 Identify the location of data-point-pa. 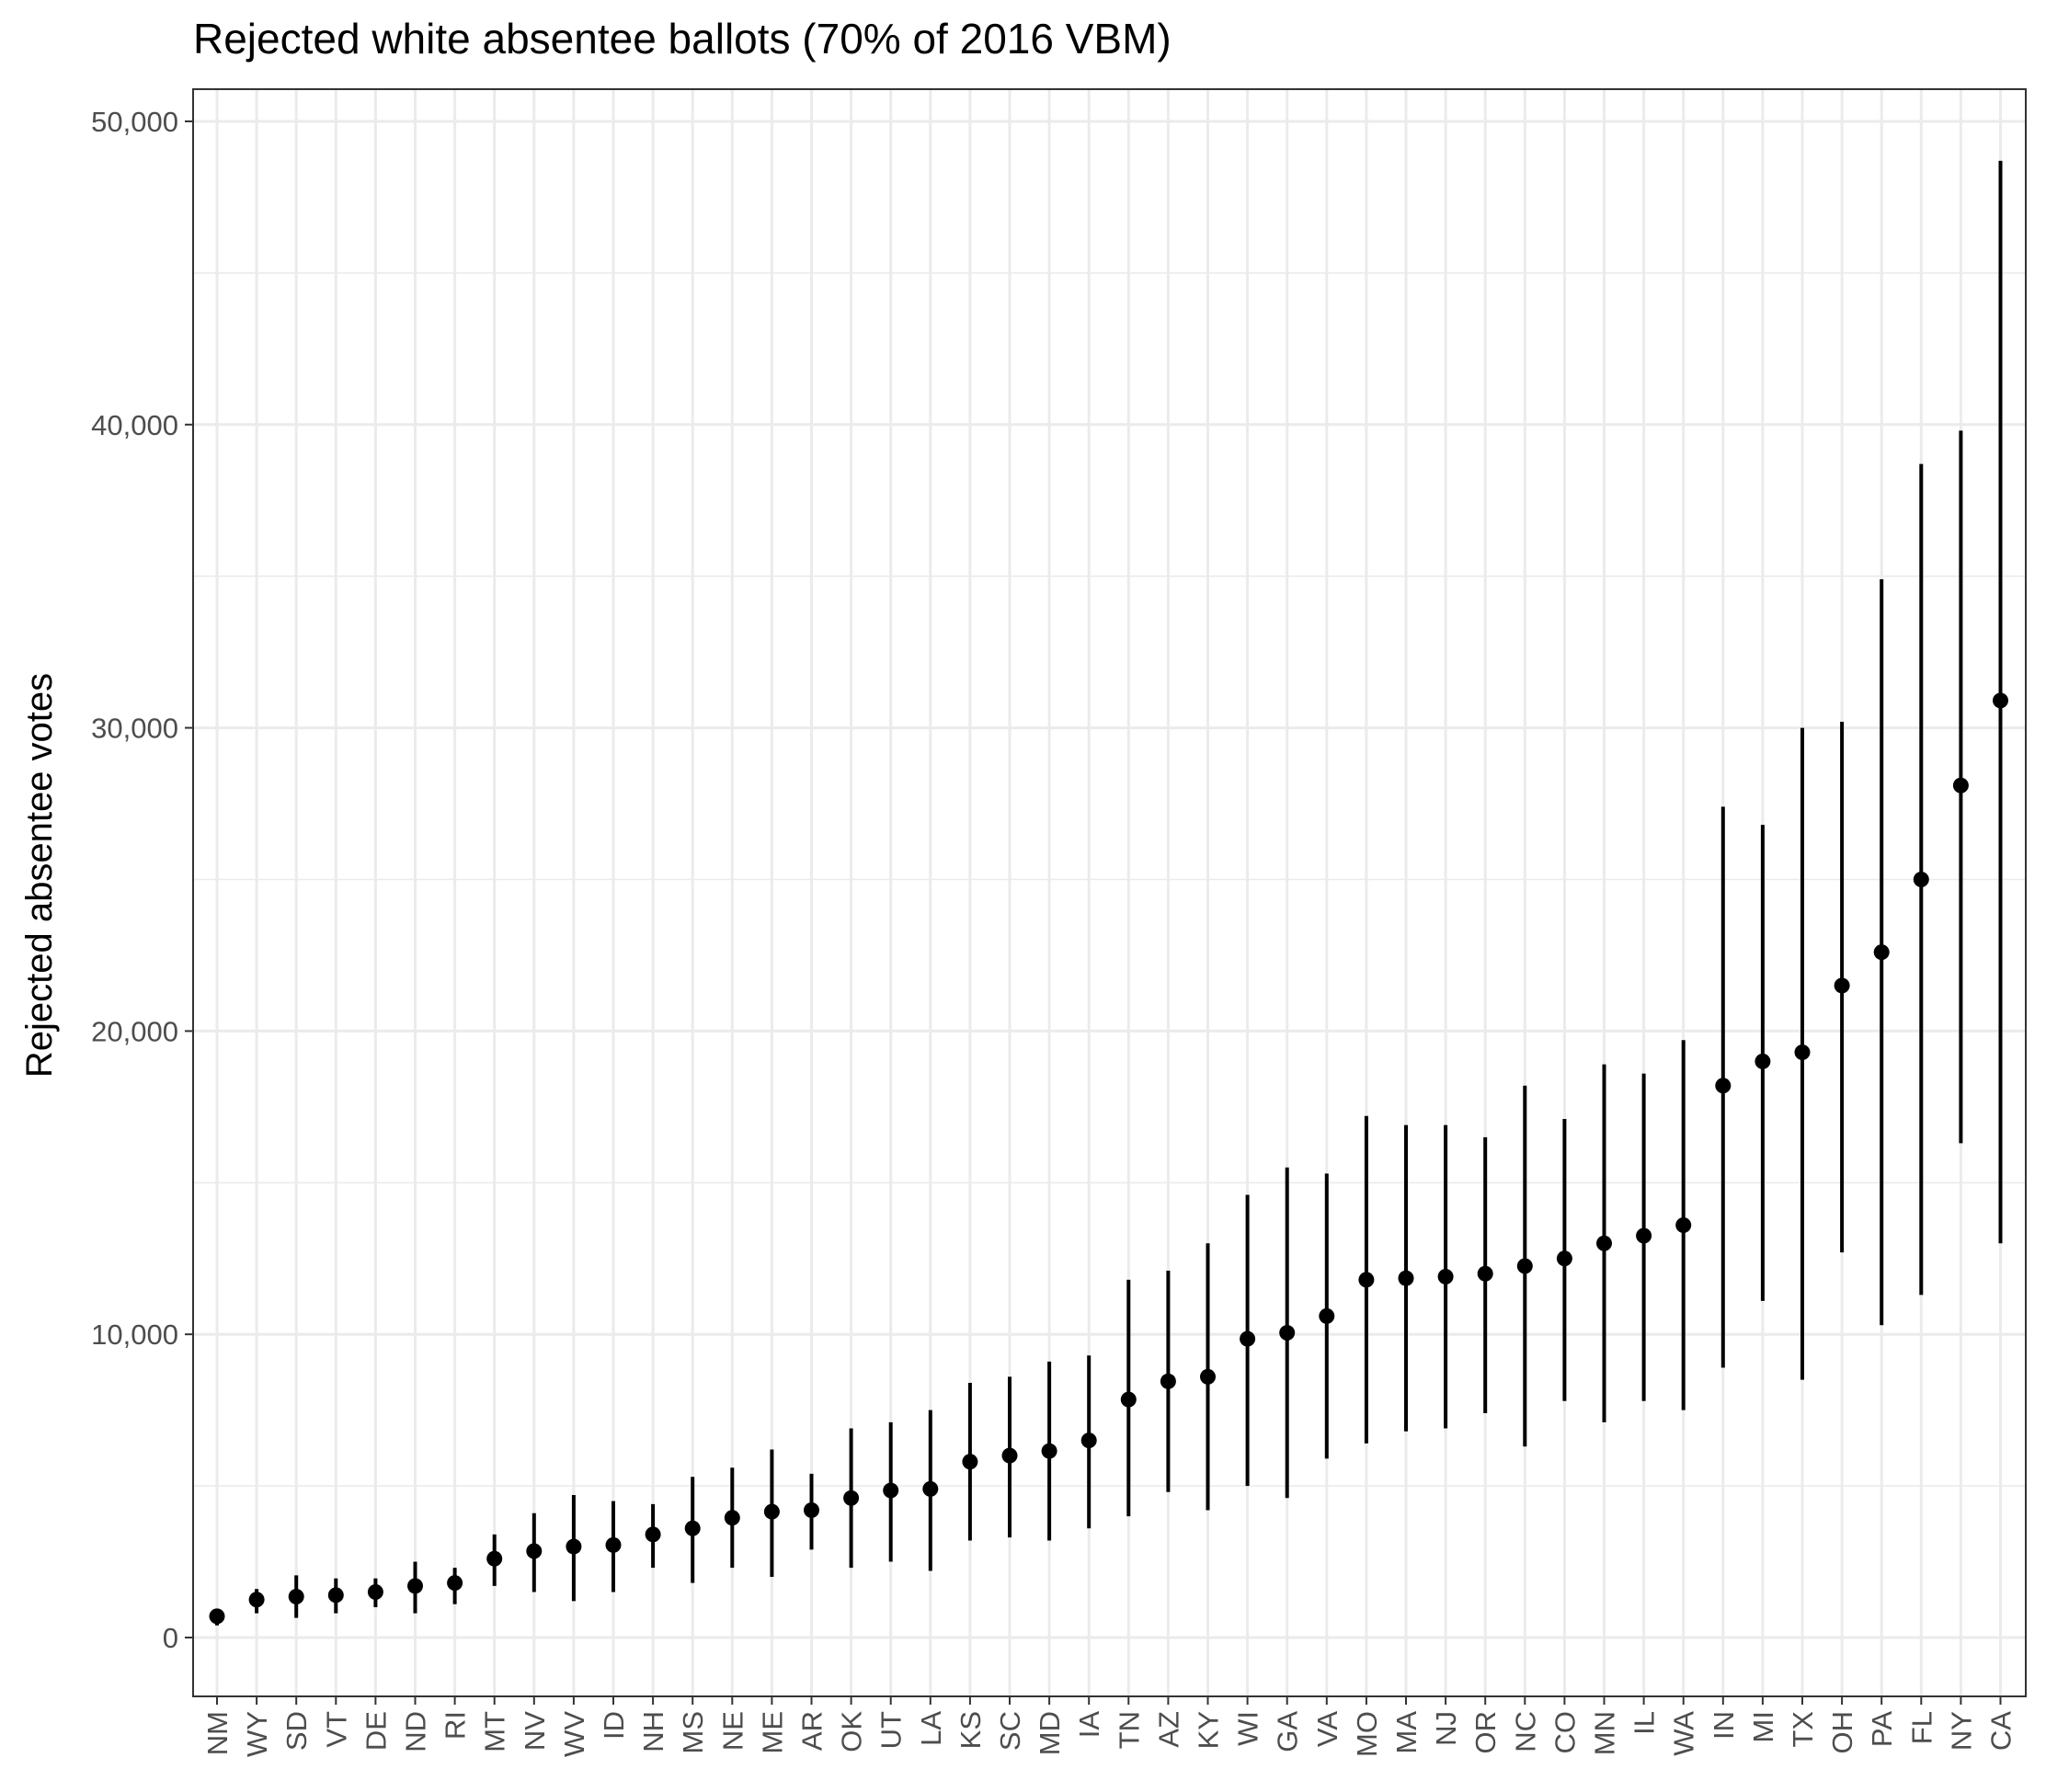
(1881, 953).